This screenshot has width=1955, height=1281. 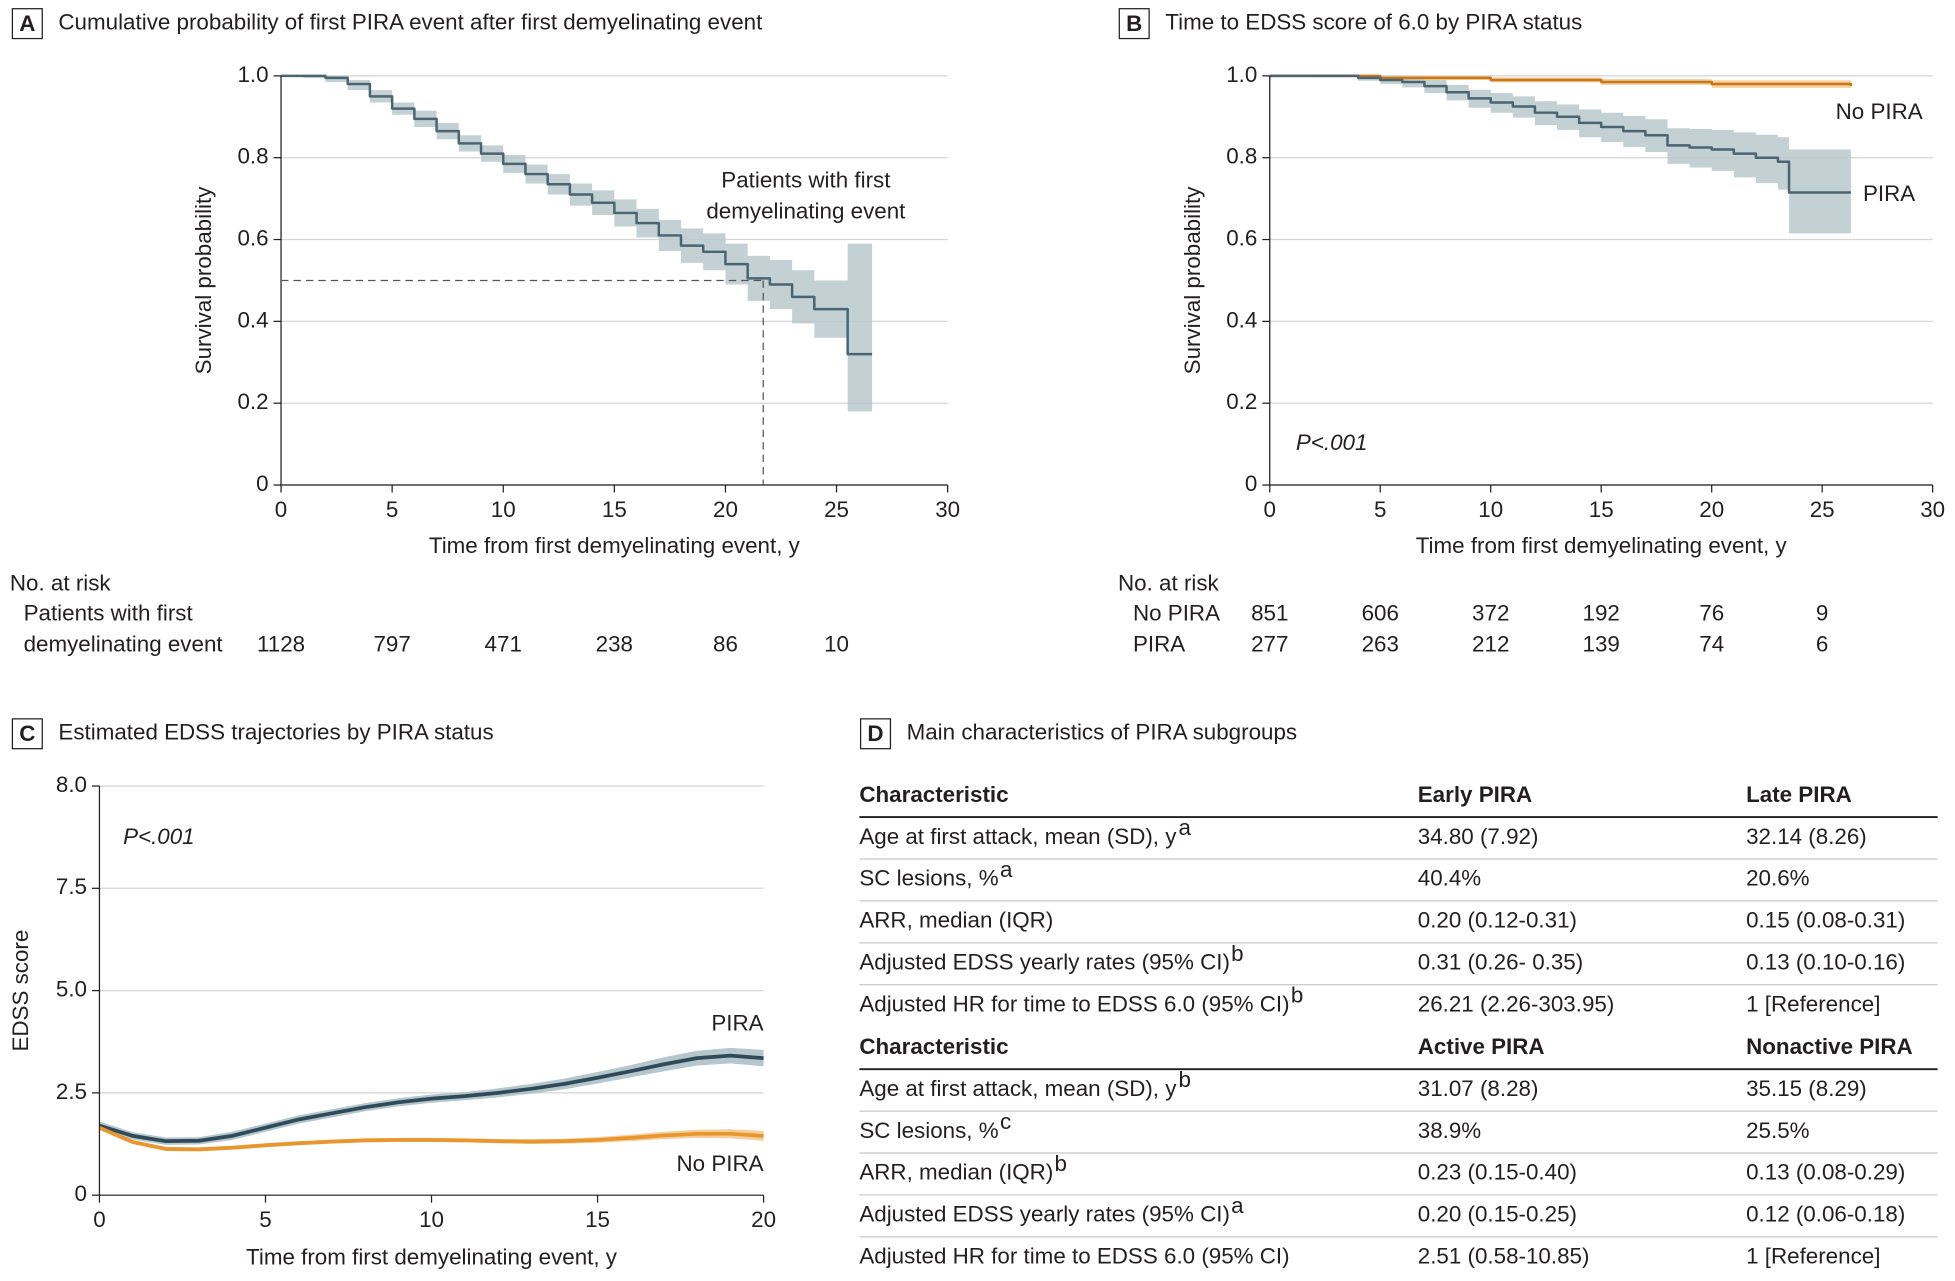 What do you see at coordinates (806, 211) in the screenshot?
I see `annotation: demyelinating event` at bounding box center [806, 211].